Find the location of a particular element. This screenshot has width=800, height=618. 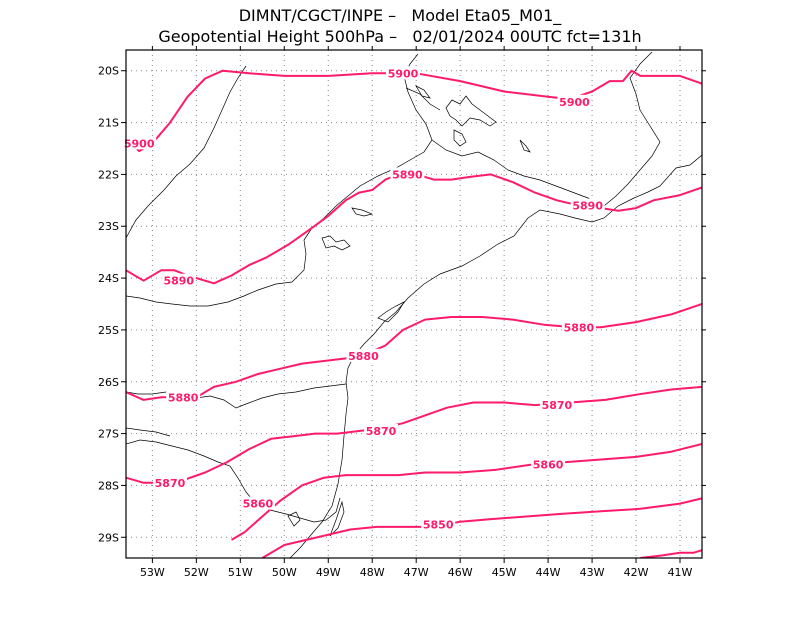

lat-tick-label: 25S is located at coordinates (108, 330).